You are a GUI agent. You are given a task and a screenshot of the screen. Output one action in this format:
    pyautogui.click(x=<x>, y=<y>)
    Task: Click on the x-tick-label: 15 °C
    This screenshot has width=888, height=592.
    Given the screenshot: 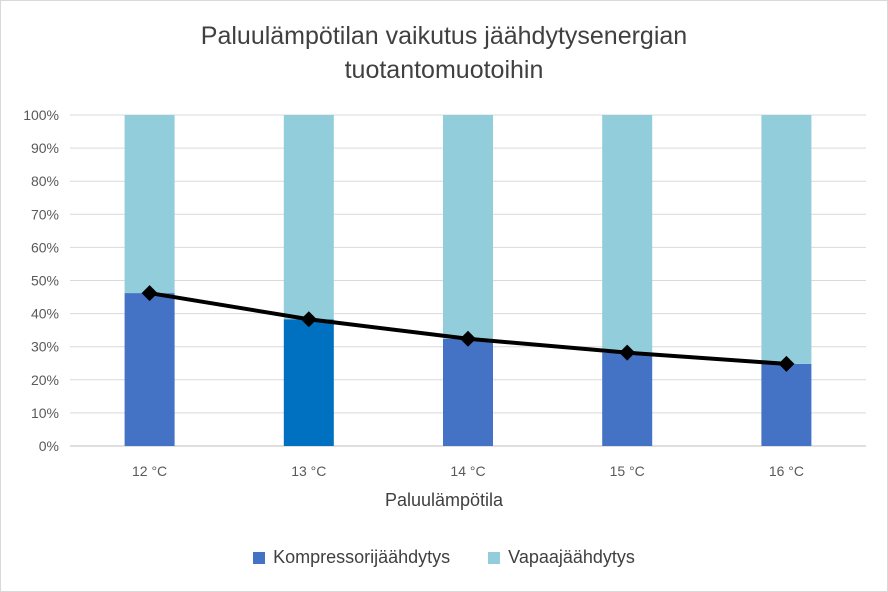 What is the action you would take?
    pyautogui.click(x=627, y=471)
    